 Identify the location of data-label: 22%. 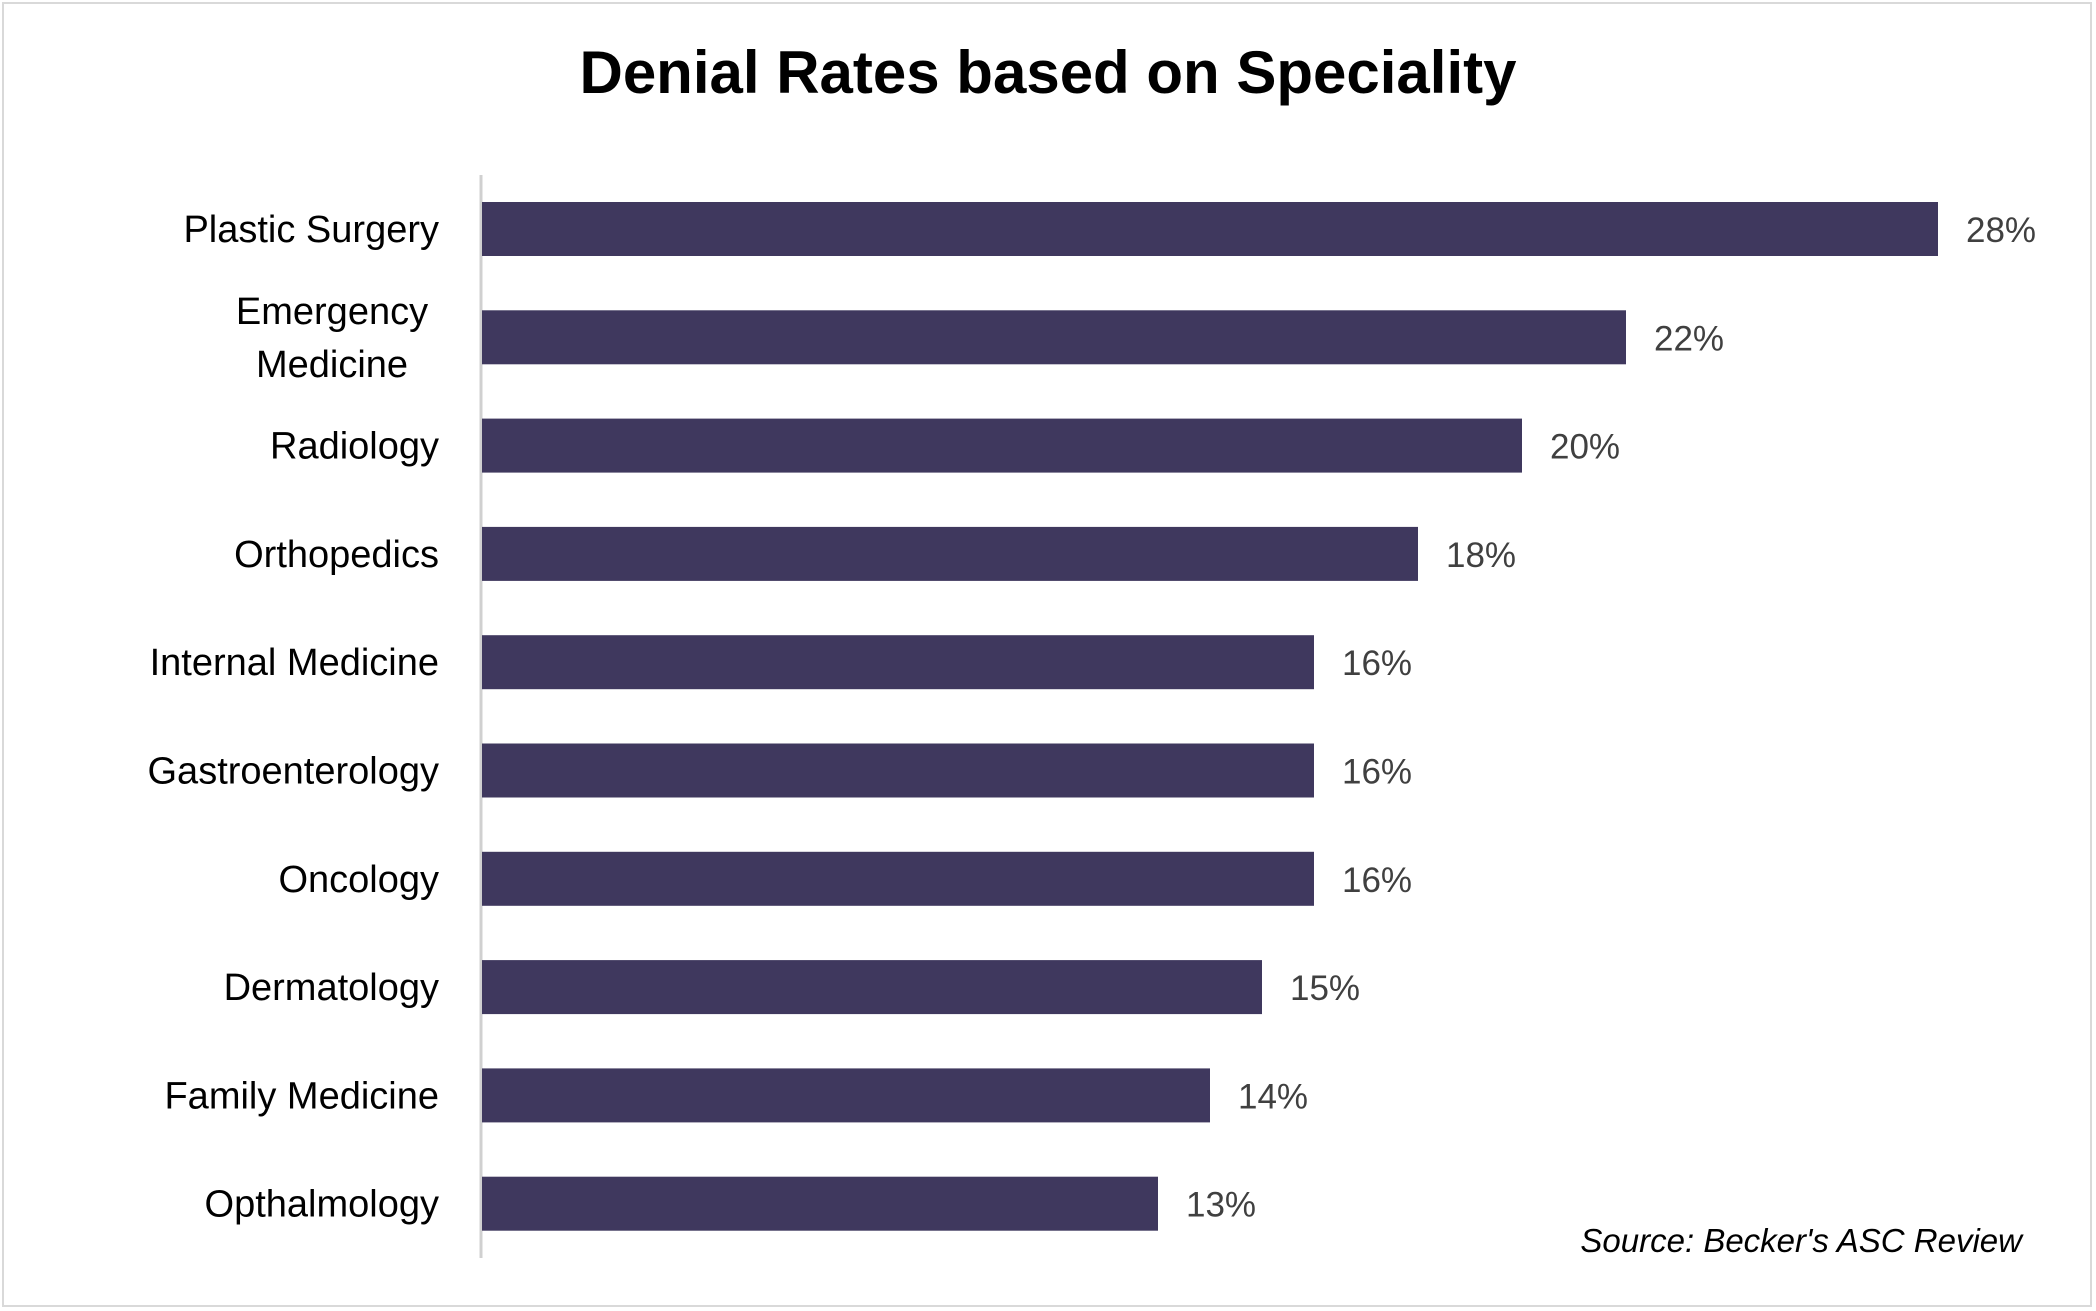
(1689, 338).